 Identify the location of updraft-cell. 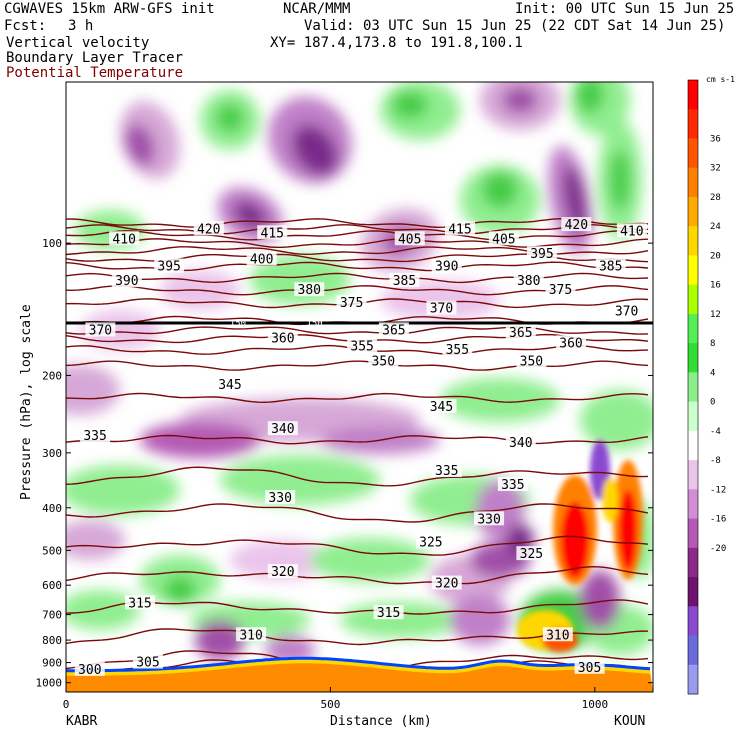
(628, 530).